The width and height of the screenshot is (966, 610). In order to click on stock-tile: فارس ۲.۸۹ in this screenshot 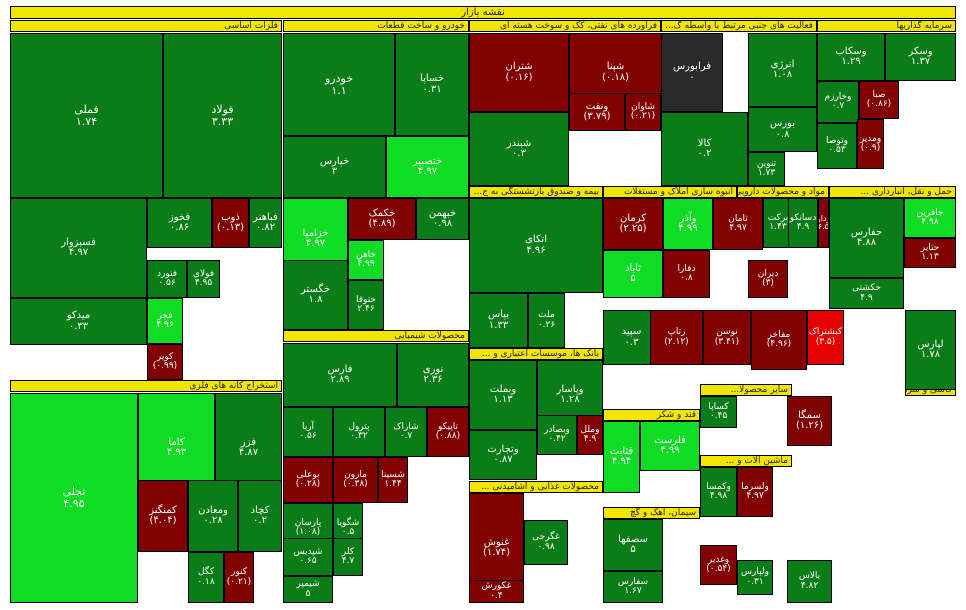, I will do `click(340, 375)`.